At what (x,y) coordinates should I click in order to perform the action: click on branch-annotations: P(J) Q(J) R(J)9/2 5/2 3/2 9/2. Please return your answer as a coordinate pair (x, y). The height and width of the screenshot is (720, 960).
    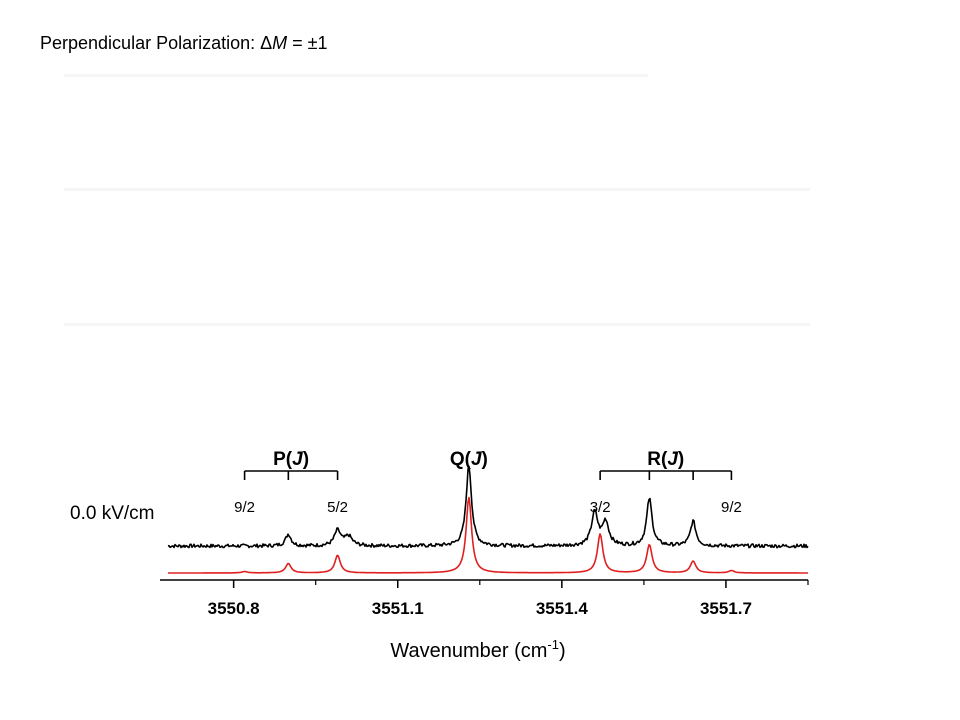
    Looking at the image, I should click on (488, 482).